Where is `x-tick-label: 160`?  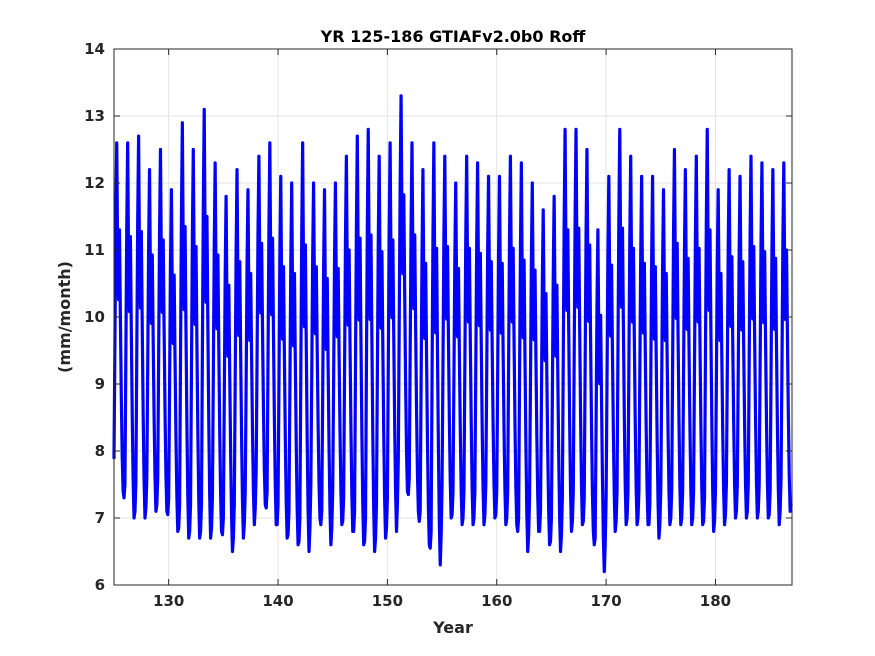 x-tick-label: 160 is located at coordinates (496, 601).